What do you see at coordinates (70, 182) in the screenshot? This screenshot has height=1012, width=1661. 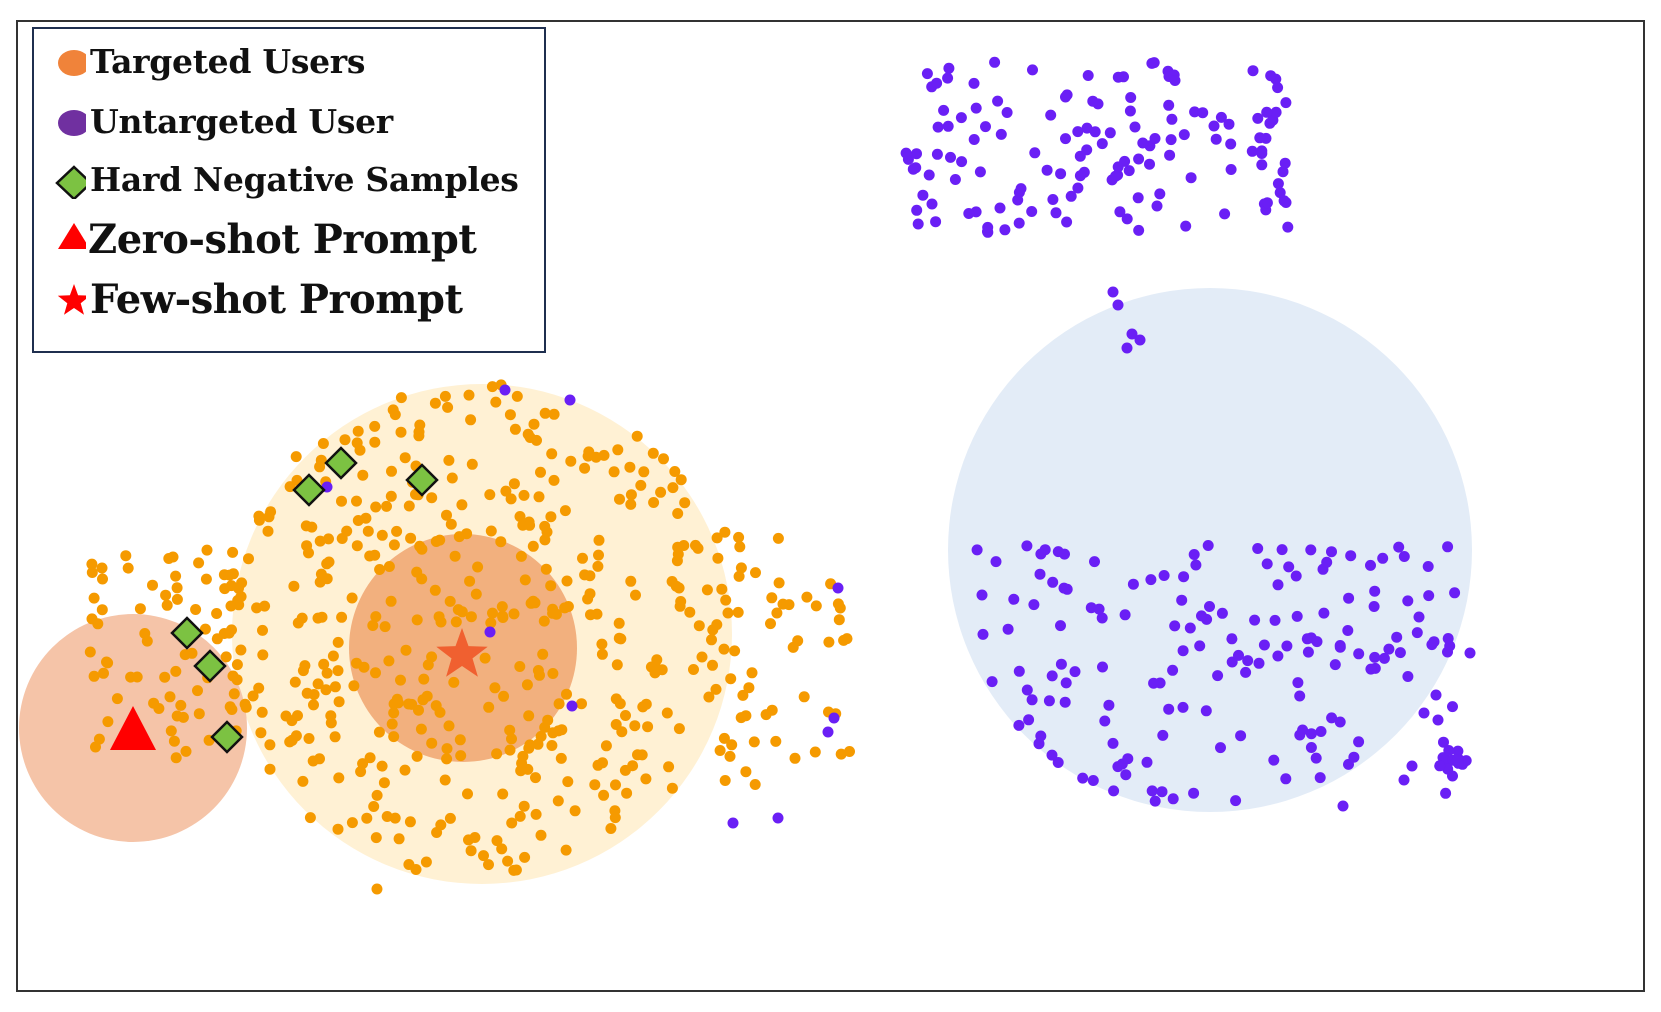 I see `green-diamond-icon` at bounding box center [70, 182].